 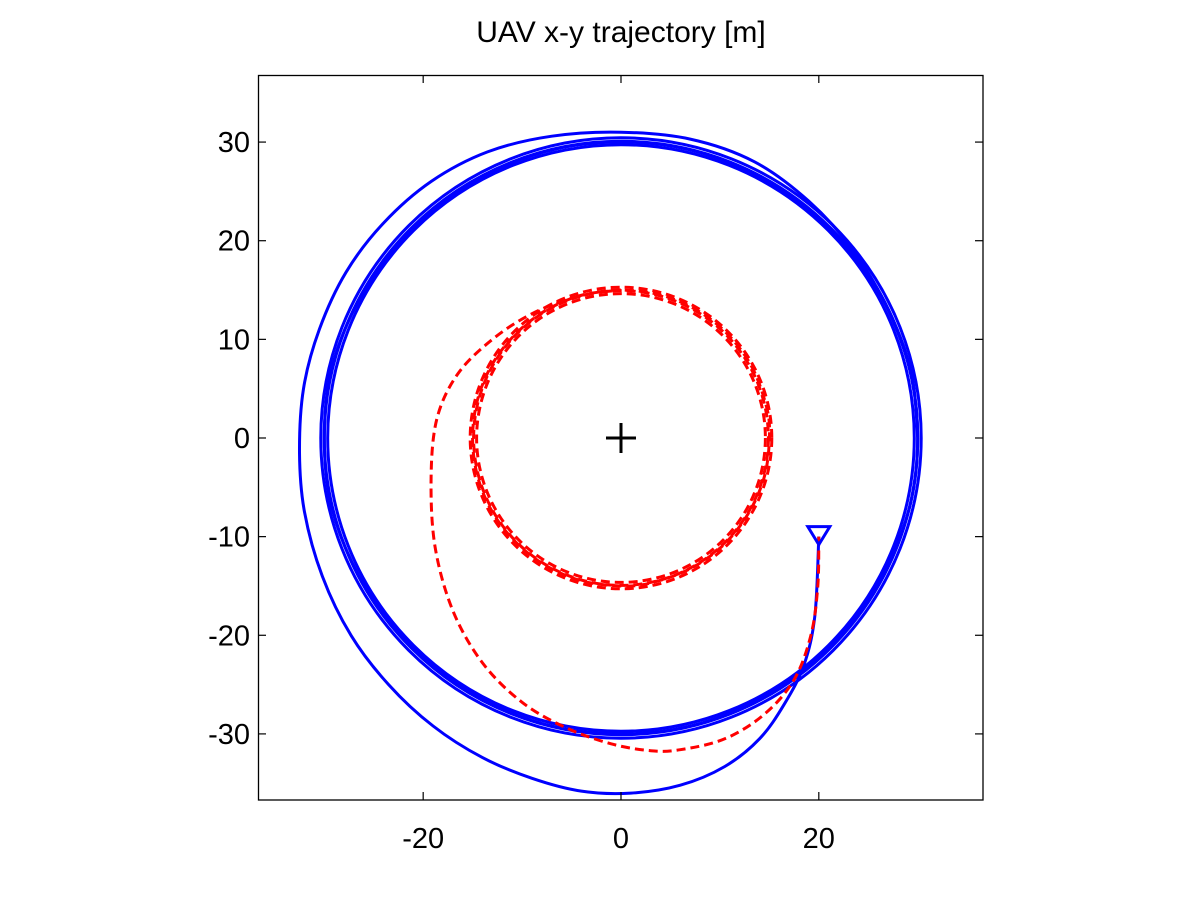 I want to click on start-triangle-icon, so click(x=819, y=536).